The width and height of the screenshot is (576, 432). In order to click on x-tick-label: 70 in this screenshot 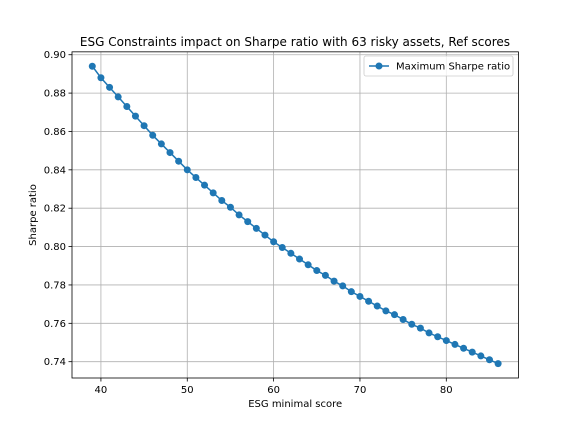, I will do `click(360, 390)`.